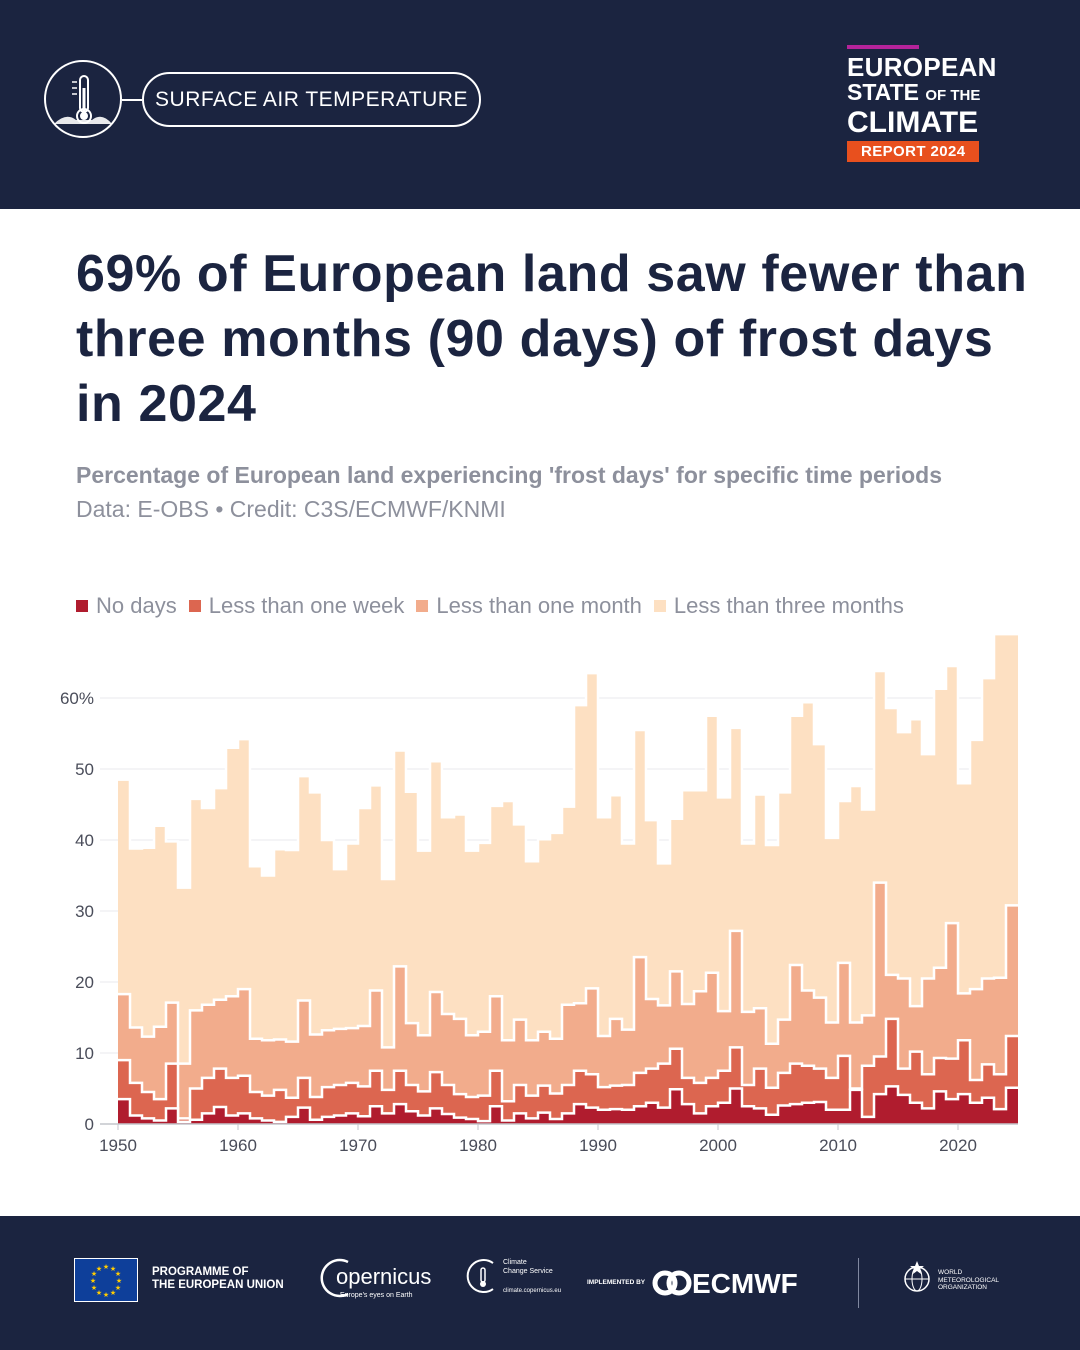 The image size is (1080, 1350). I want to click on legend-item-month: Less than one month, so click(529, 606).